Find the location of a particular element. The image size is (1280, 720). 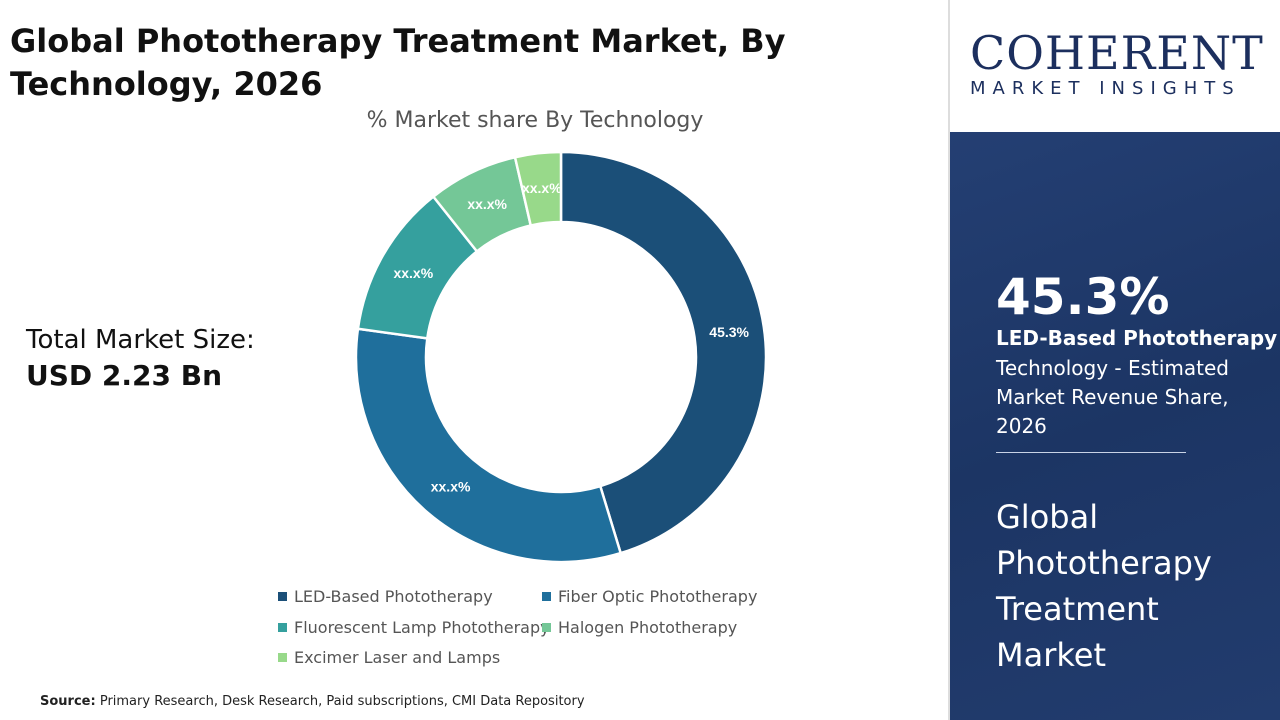

legend-item: Excimer Laser and Lamps is located at coordinates (389, 657).